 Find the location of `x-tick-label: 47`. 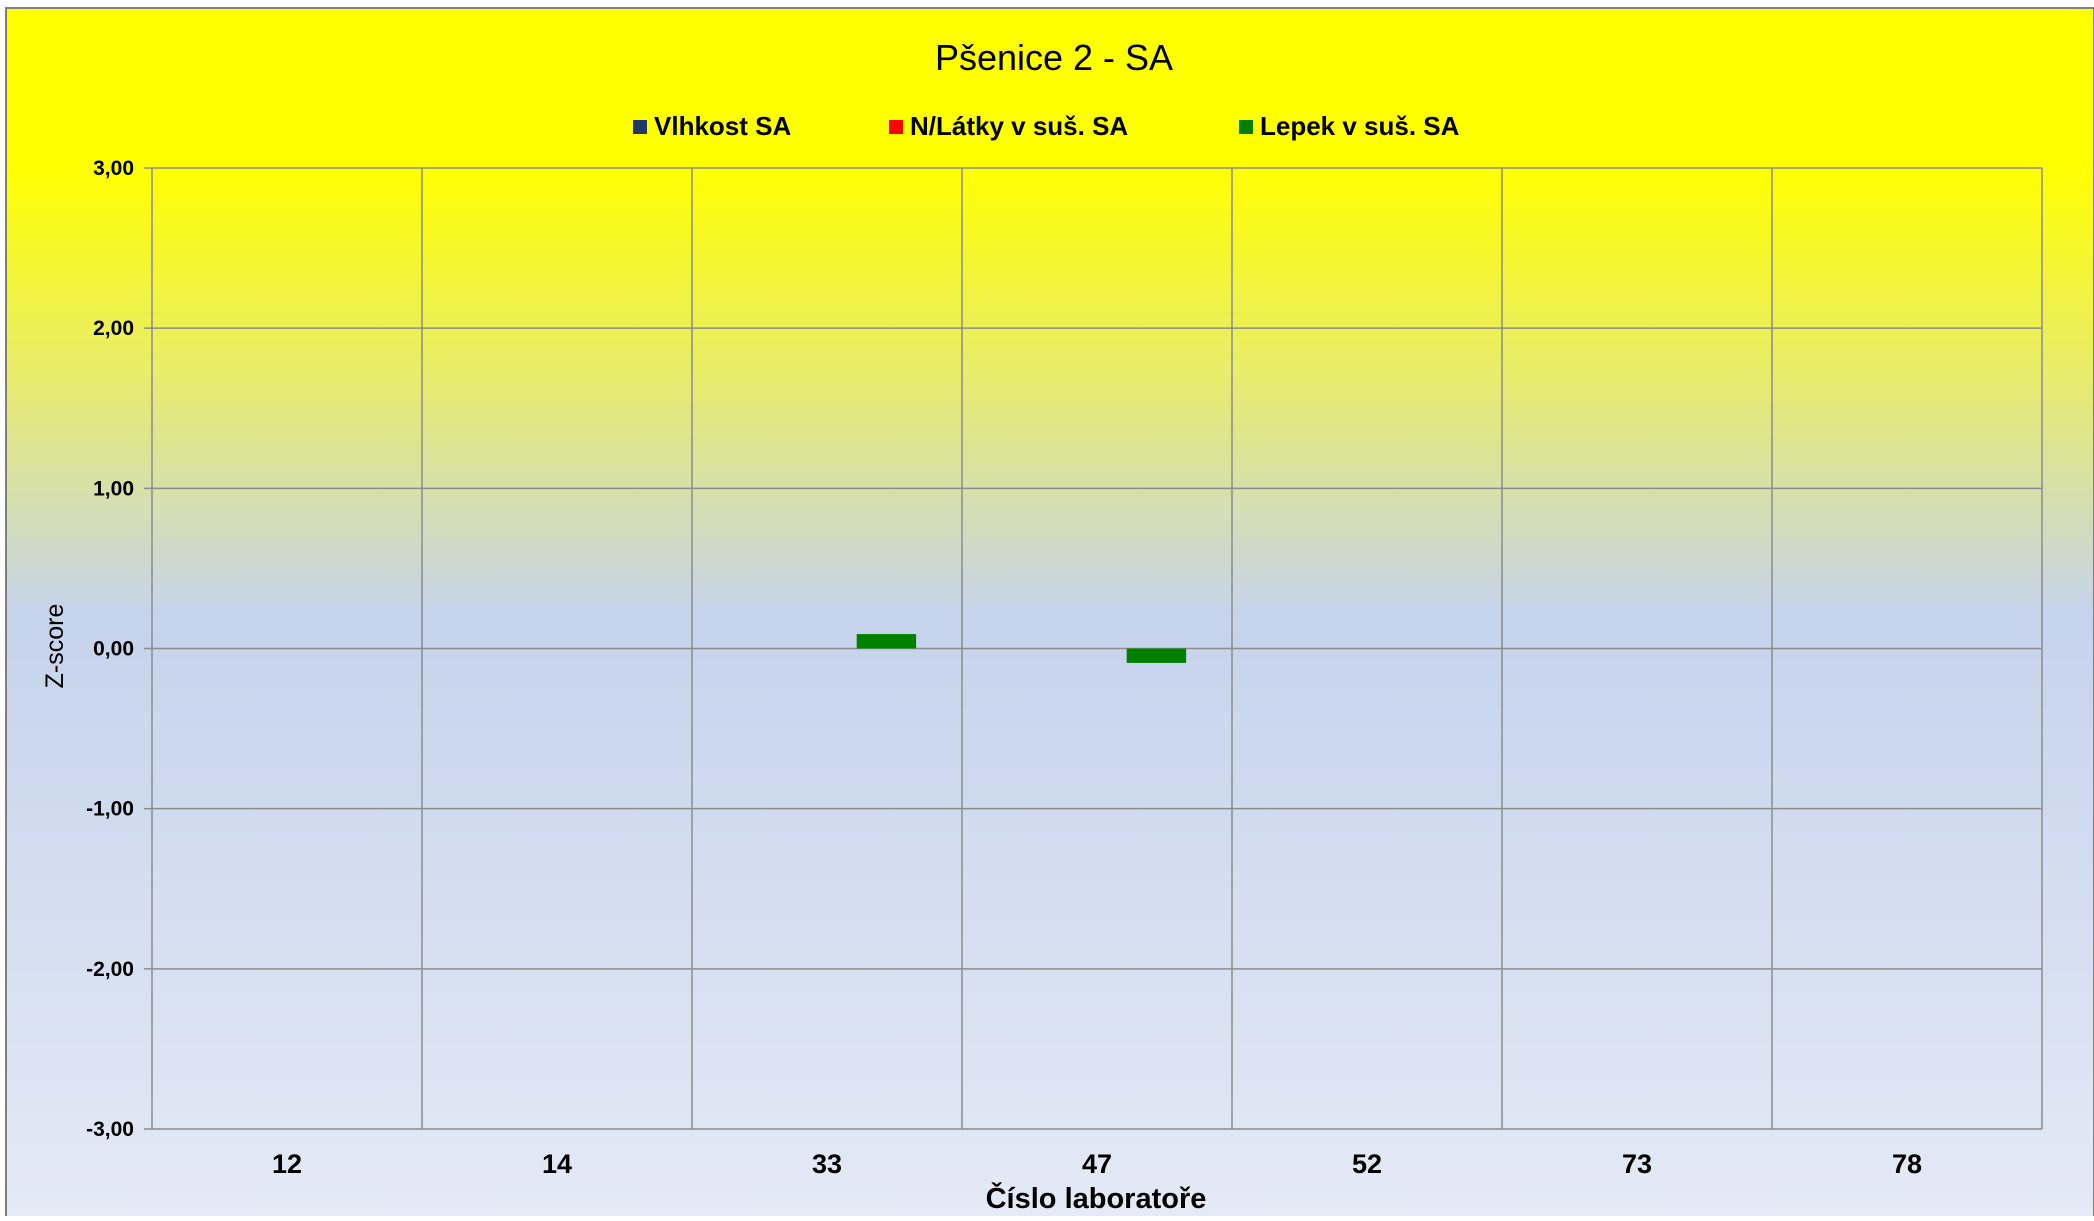

x-tick-label: 47 is located at coordinates (1097, 1164).